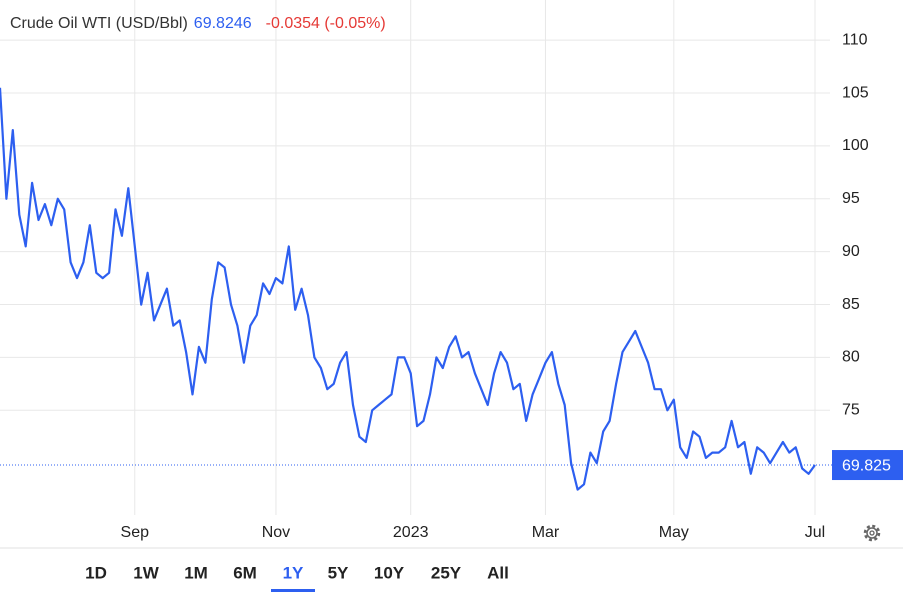 Image resolution: width=903 pixels, height=601 pixels. Describe the element at coordinates (99, 23) in the screenshot. I see `chart-title: Crude Oil WTI (USD/Bbl)` at that location.